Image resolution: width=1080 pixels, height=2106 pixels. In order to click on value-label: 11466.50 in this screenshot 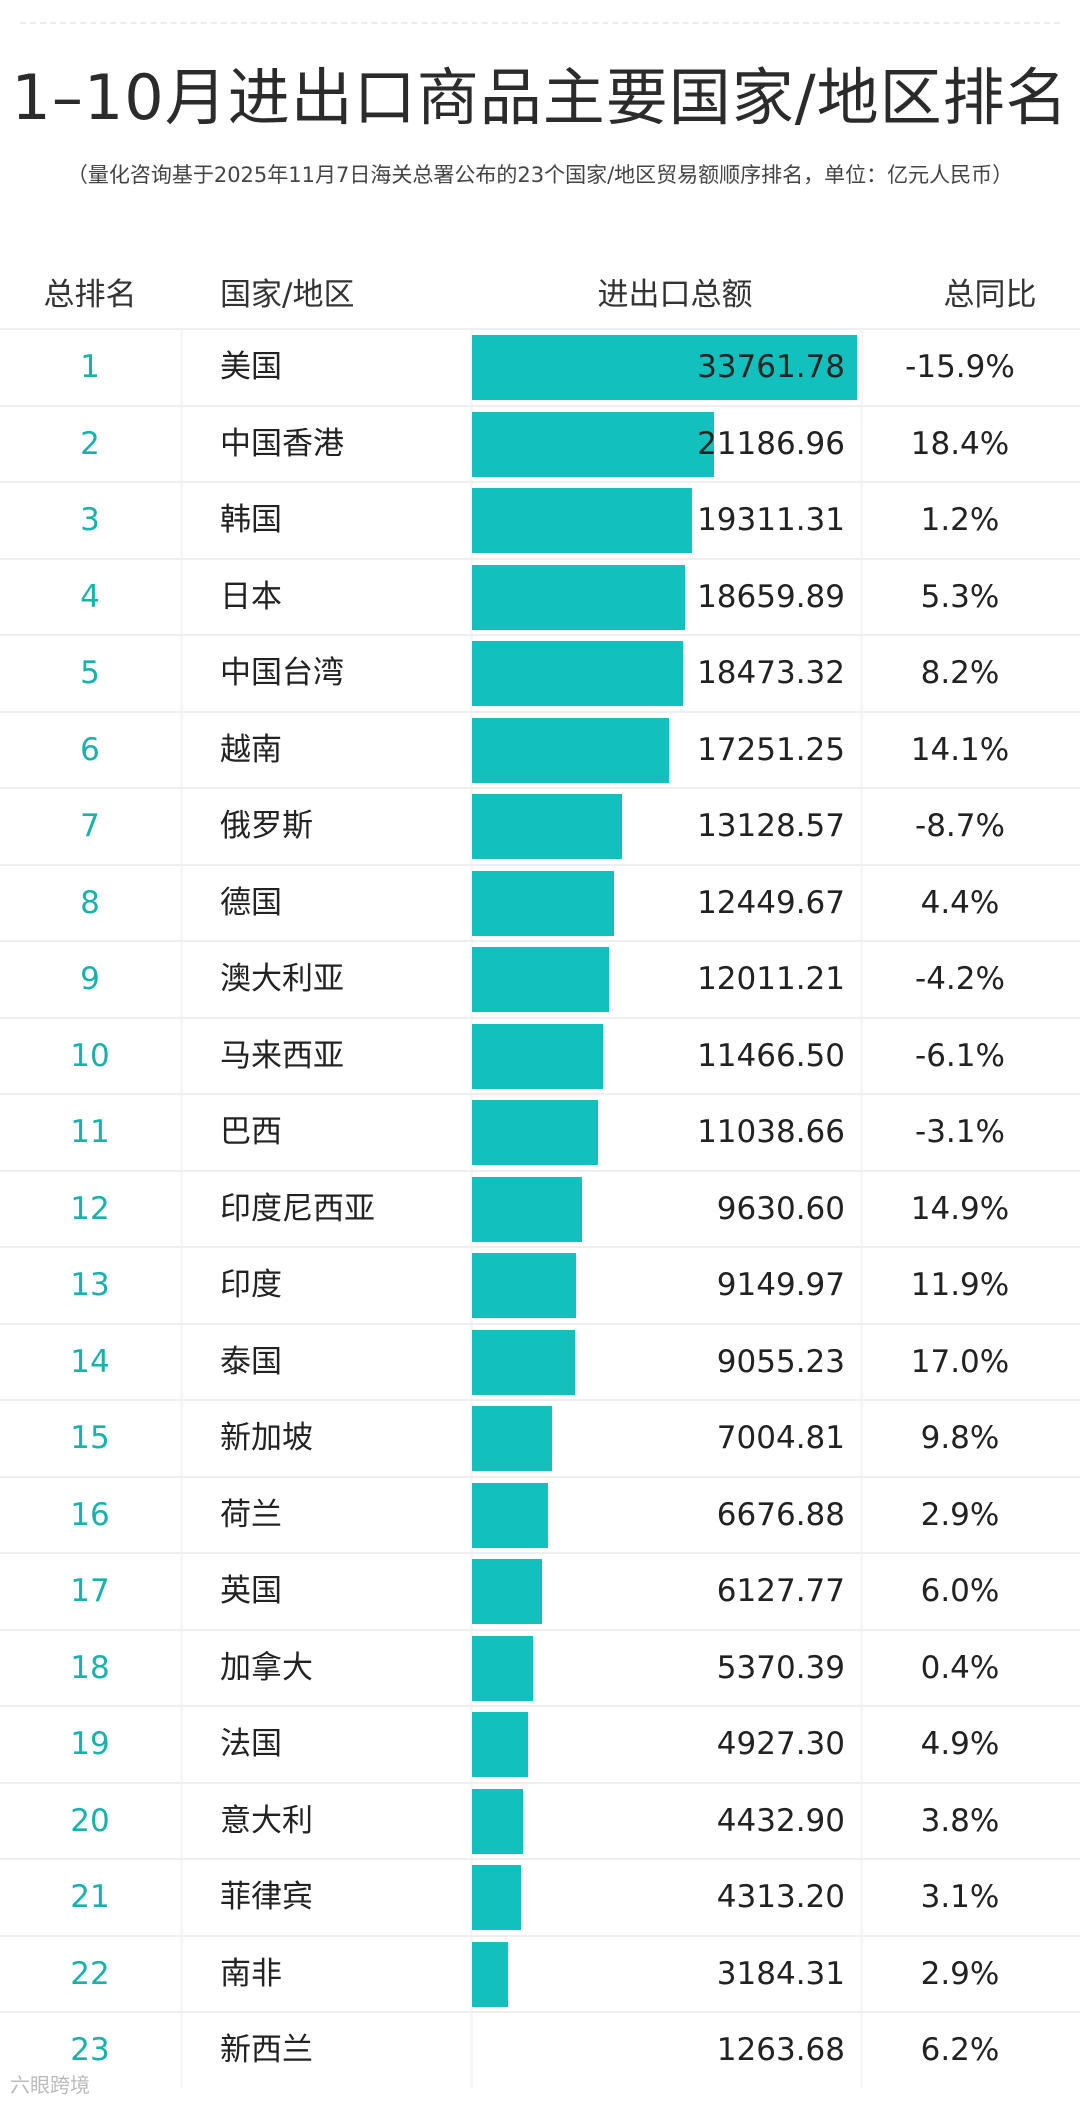, I will do `click(771, 1055)`.